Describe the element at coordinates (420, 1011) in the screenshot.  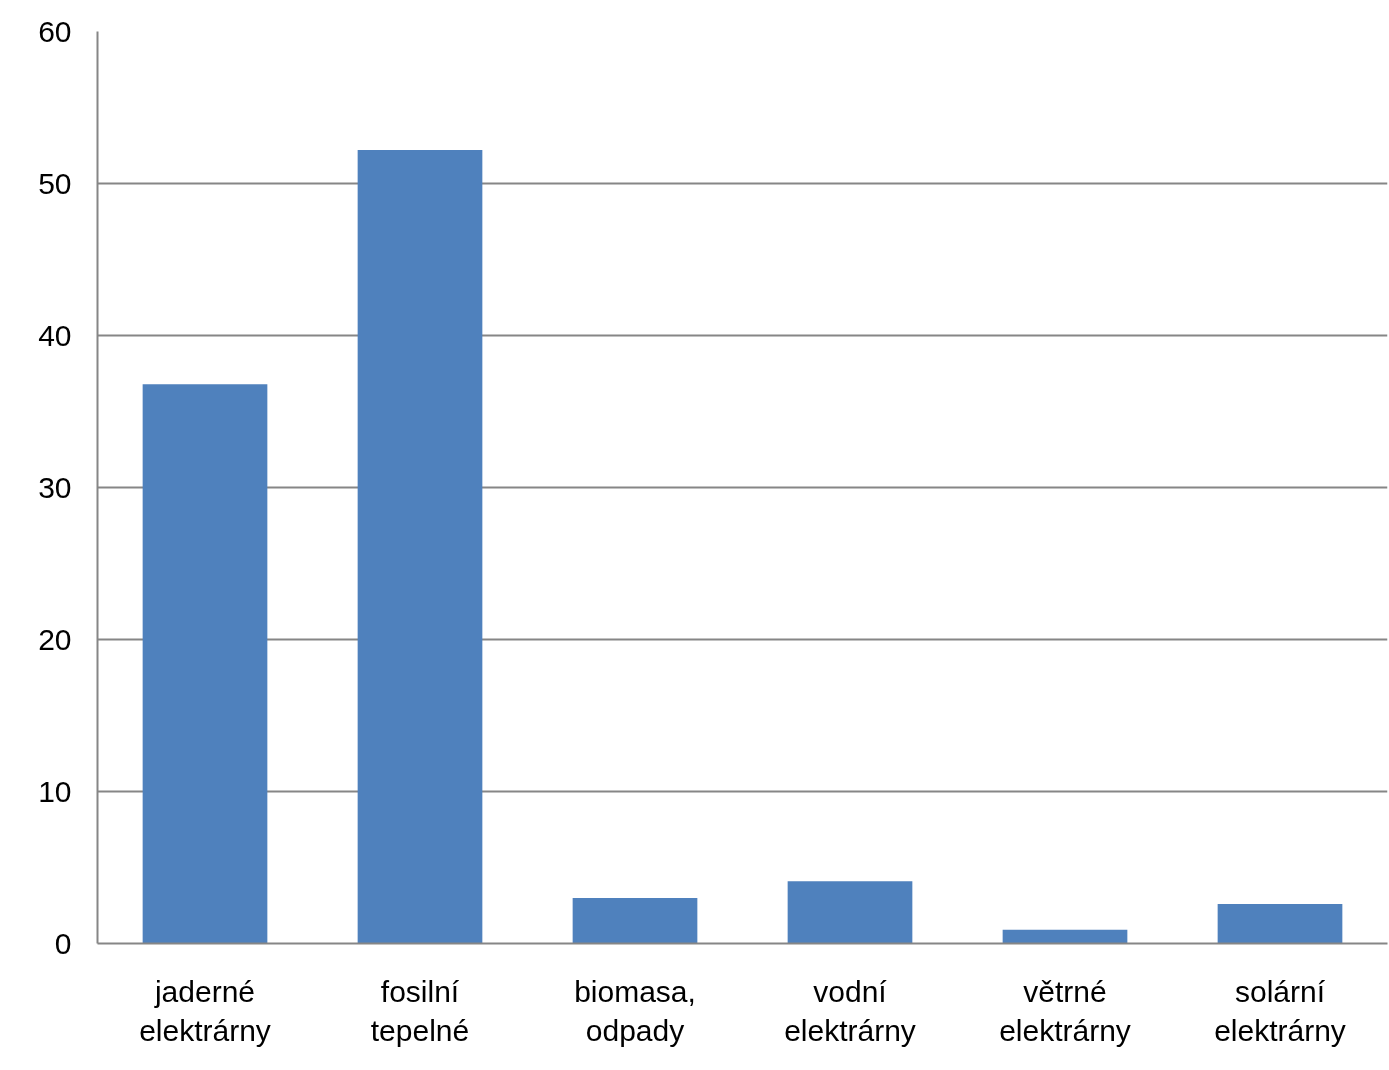
I see `x-tick-label: fosilní tepelné` at that location.